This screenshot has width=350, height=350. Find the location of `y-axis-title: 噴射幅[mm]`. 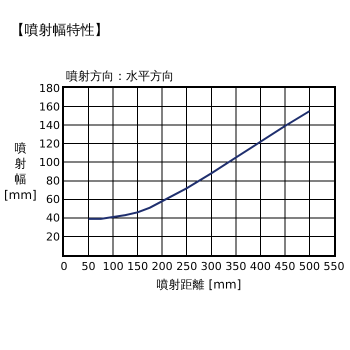

y-axis-title: 噴射幅[mm] is located at coordinates (20, 171).